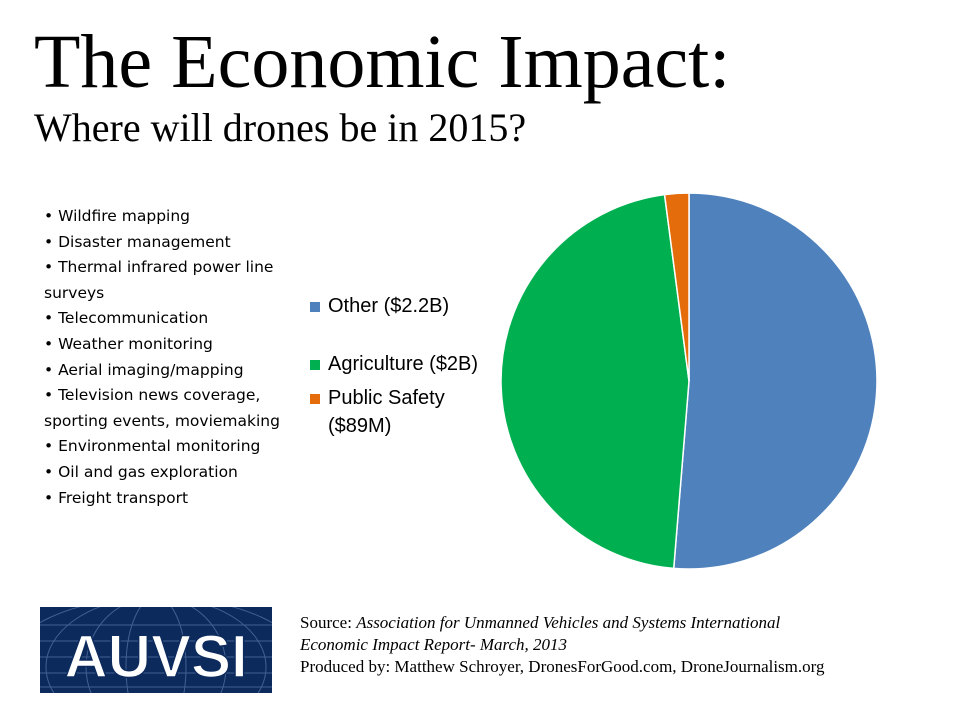 The width and height of the screenshot is (960, 720). I want to click on list-item: Environmental monitoring, so click(169, 447).